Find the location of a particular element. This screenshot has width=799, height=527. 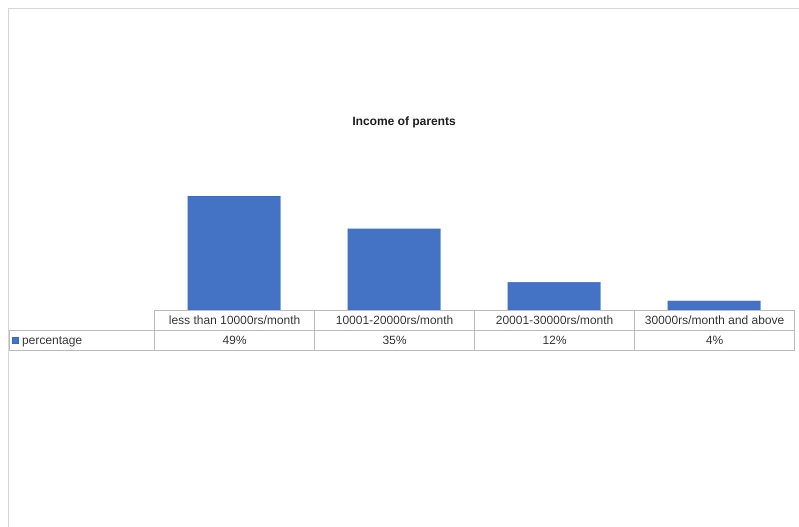

x-tick-label: 30000rs/month and above is located at coordinates (714, 320).